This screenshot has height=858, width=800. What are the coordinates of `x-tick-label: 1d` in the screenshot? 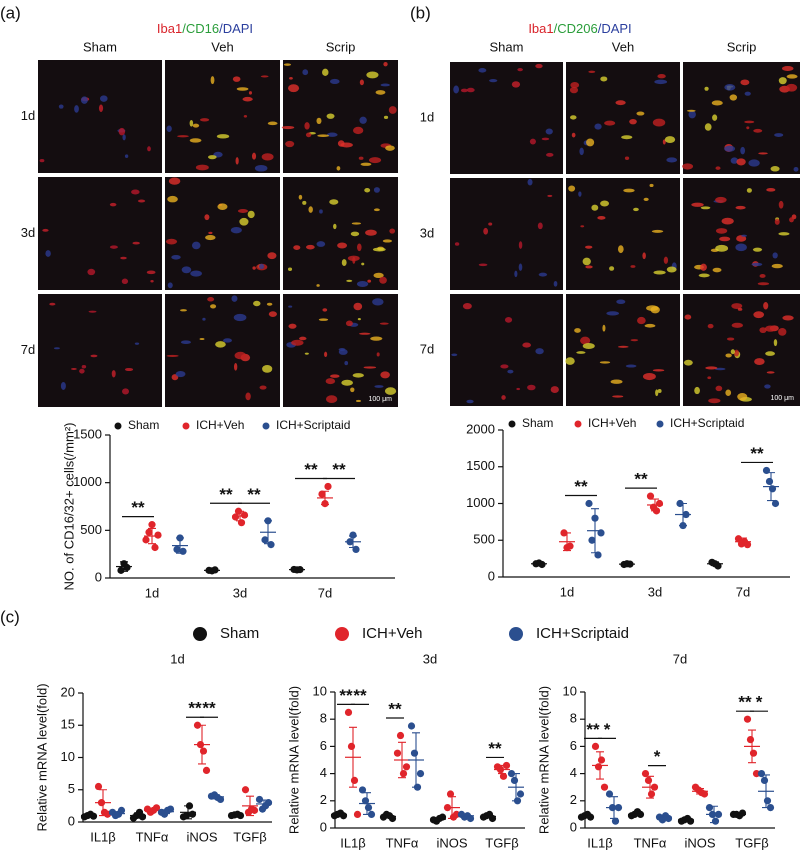 It's located at (567, 591).